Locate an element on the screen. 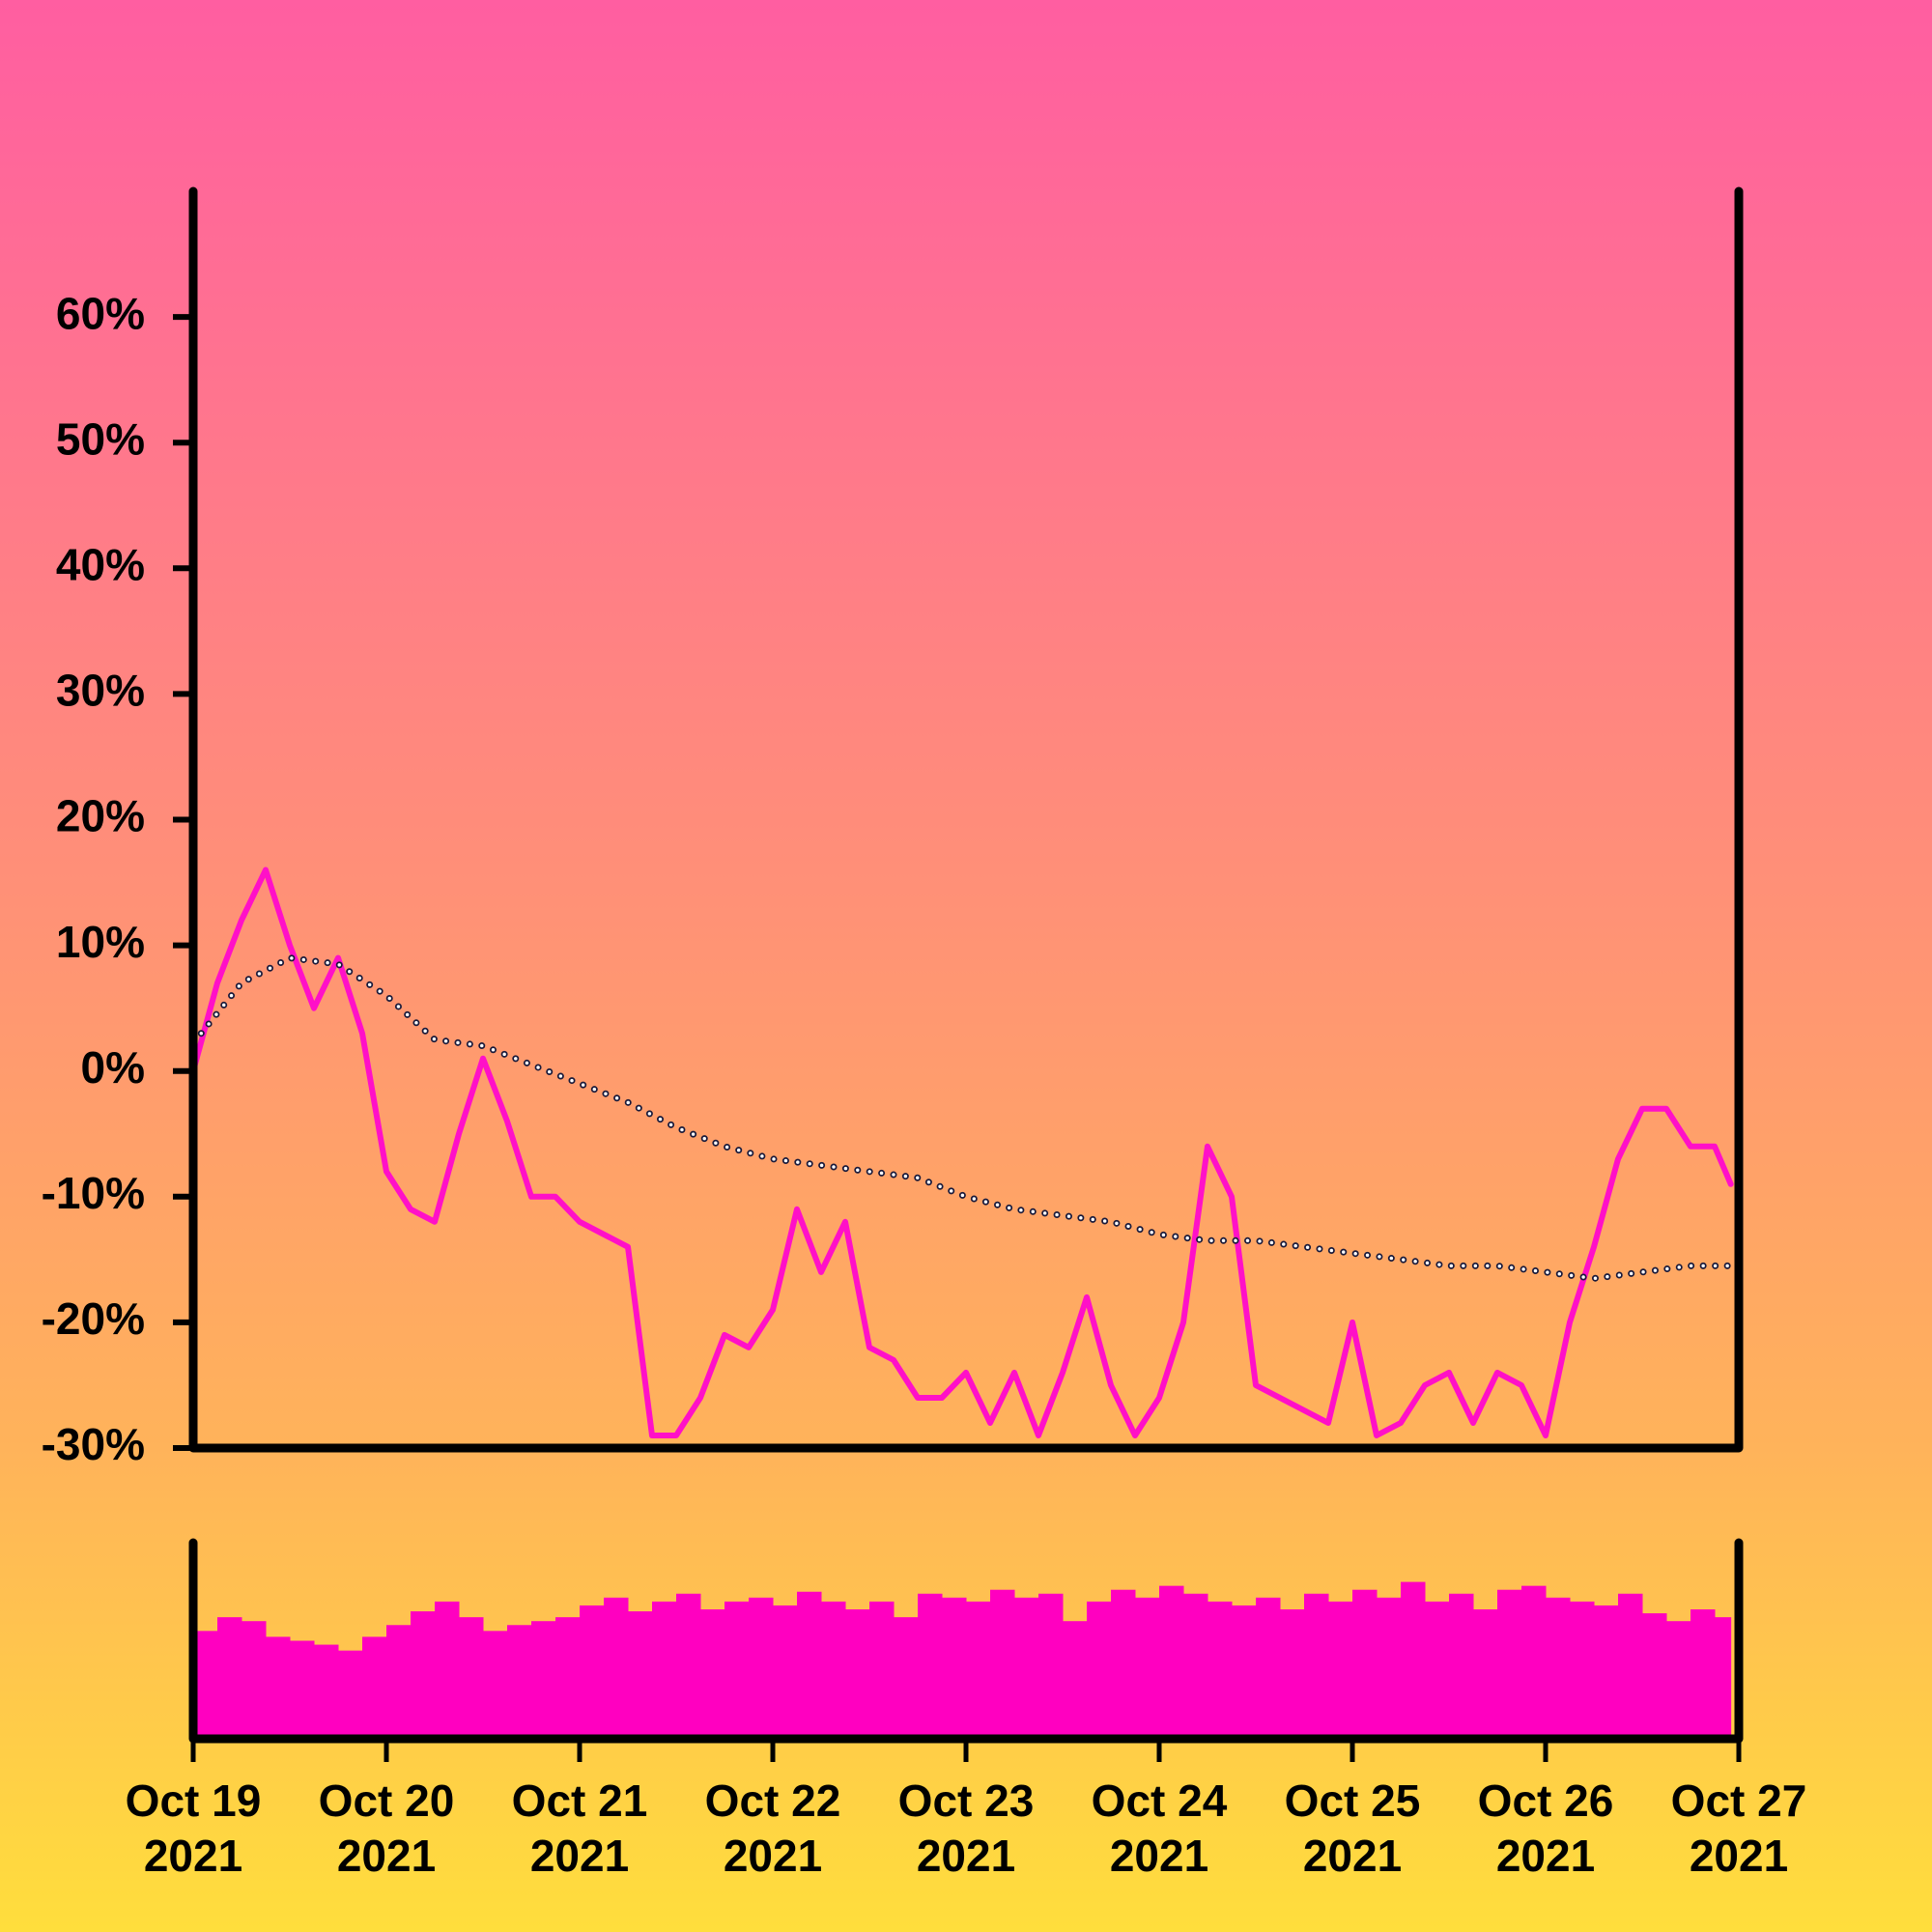 The width and height of the screenshot is (1932, 1932). x-tick-label: Oct 19 2021 is located at coordinates (193, 1828).